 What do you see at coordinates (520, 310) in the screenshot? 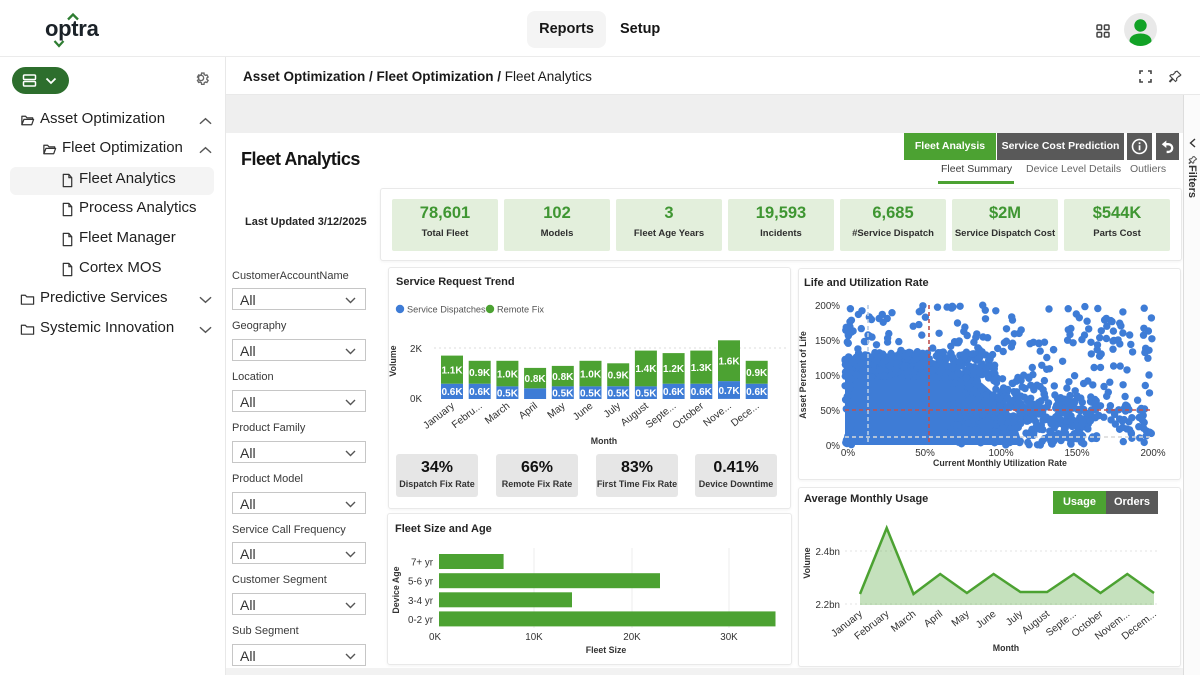
I see `svg-text: Remote Fix` at bounding box center [520, 310].